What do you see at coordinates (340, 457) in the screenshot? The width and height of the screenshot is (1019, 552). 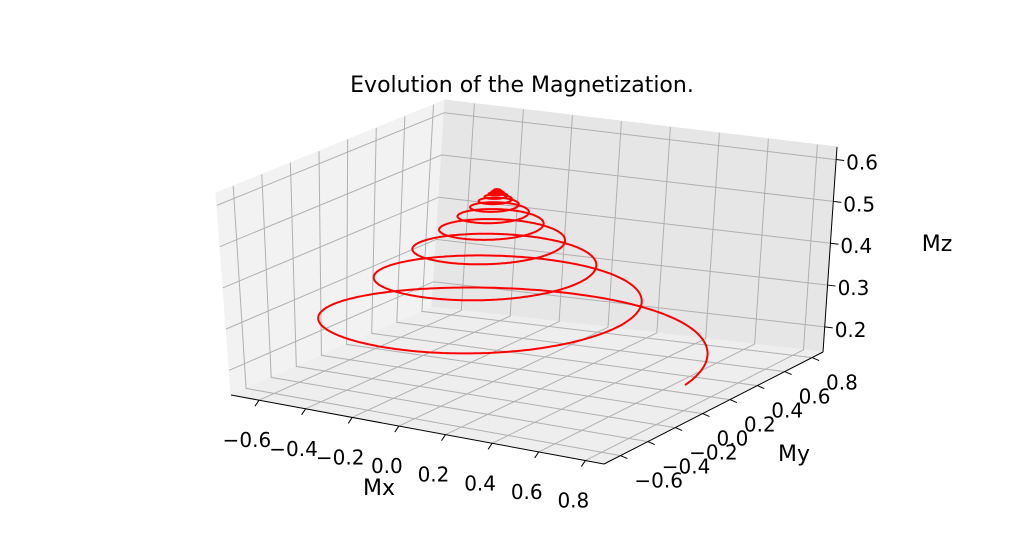 I see `x-tick-label: −0.2` at bounding box center [340, 457].